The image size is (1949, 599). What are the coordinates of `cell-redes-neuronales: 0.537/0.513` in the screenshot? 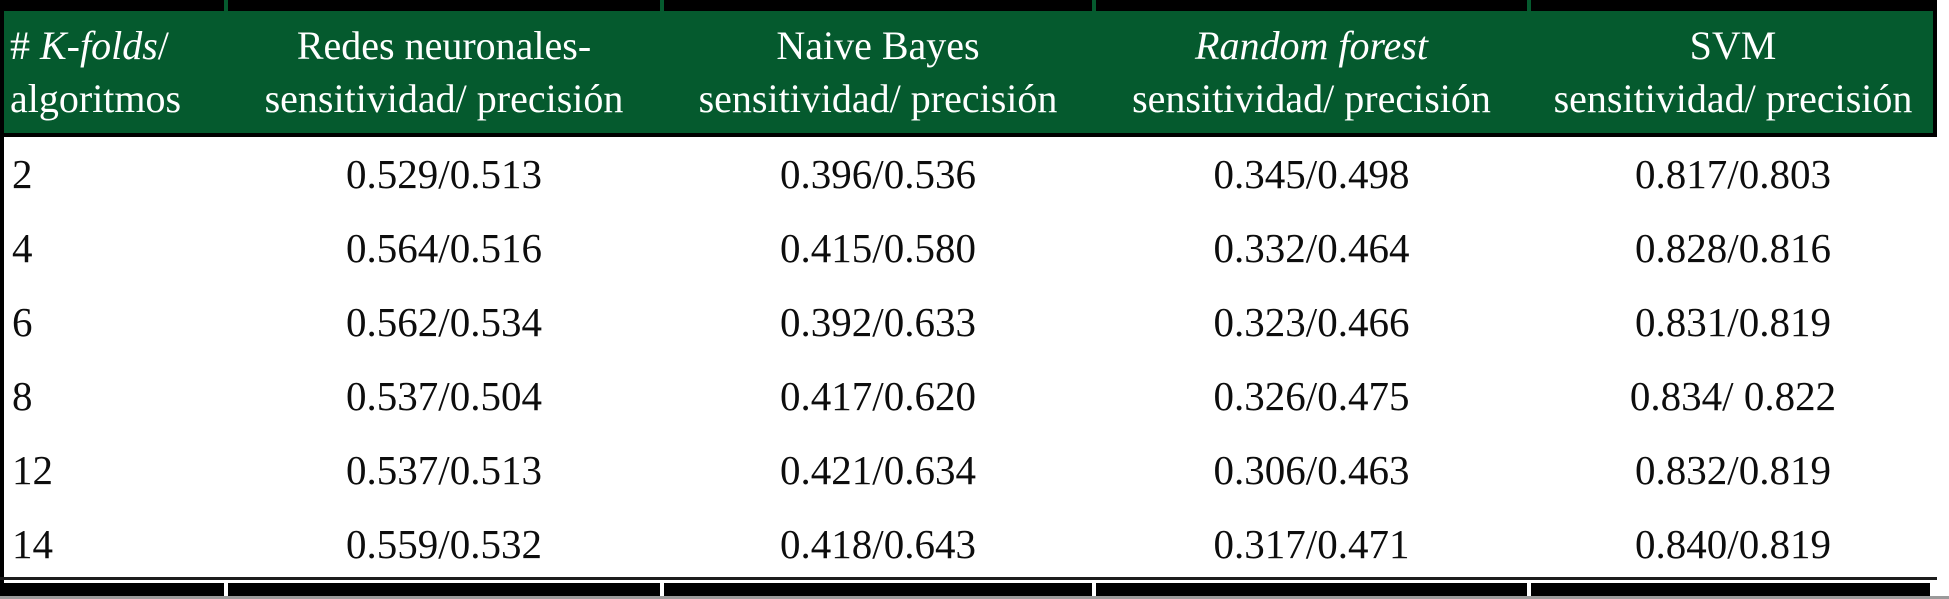 It's located at (444, 470).